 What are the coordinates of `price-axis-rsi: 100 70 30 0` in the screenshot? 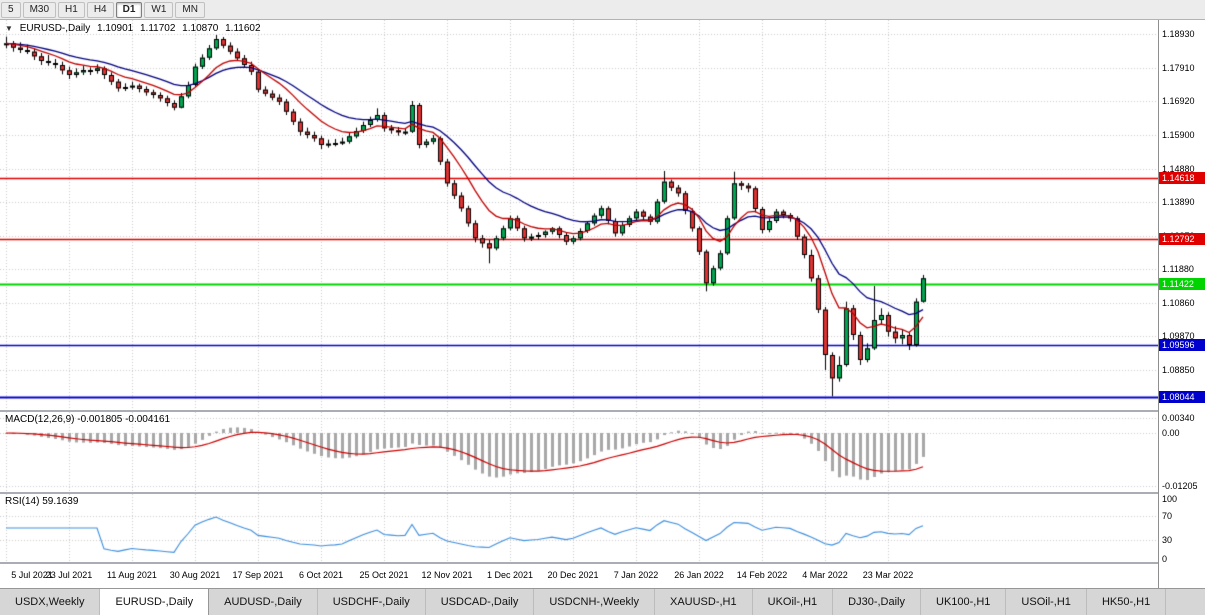 It's located at (1182, 528).